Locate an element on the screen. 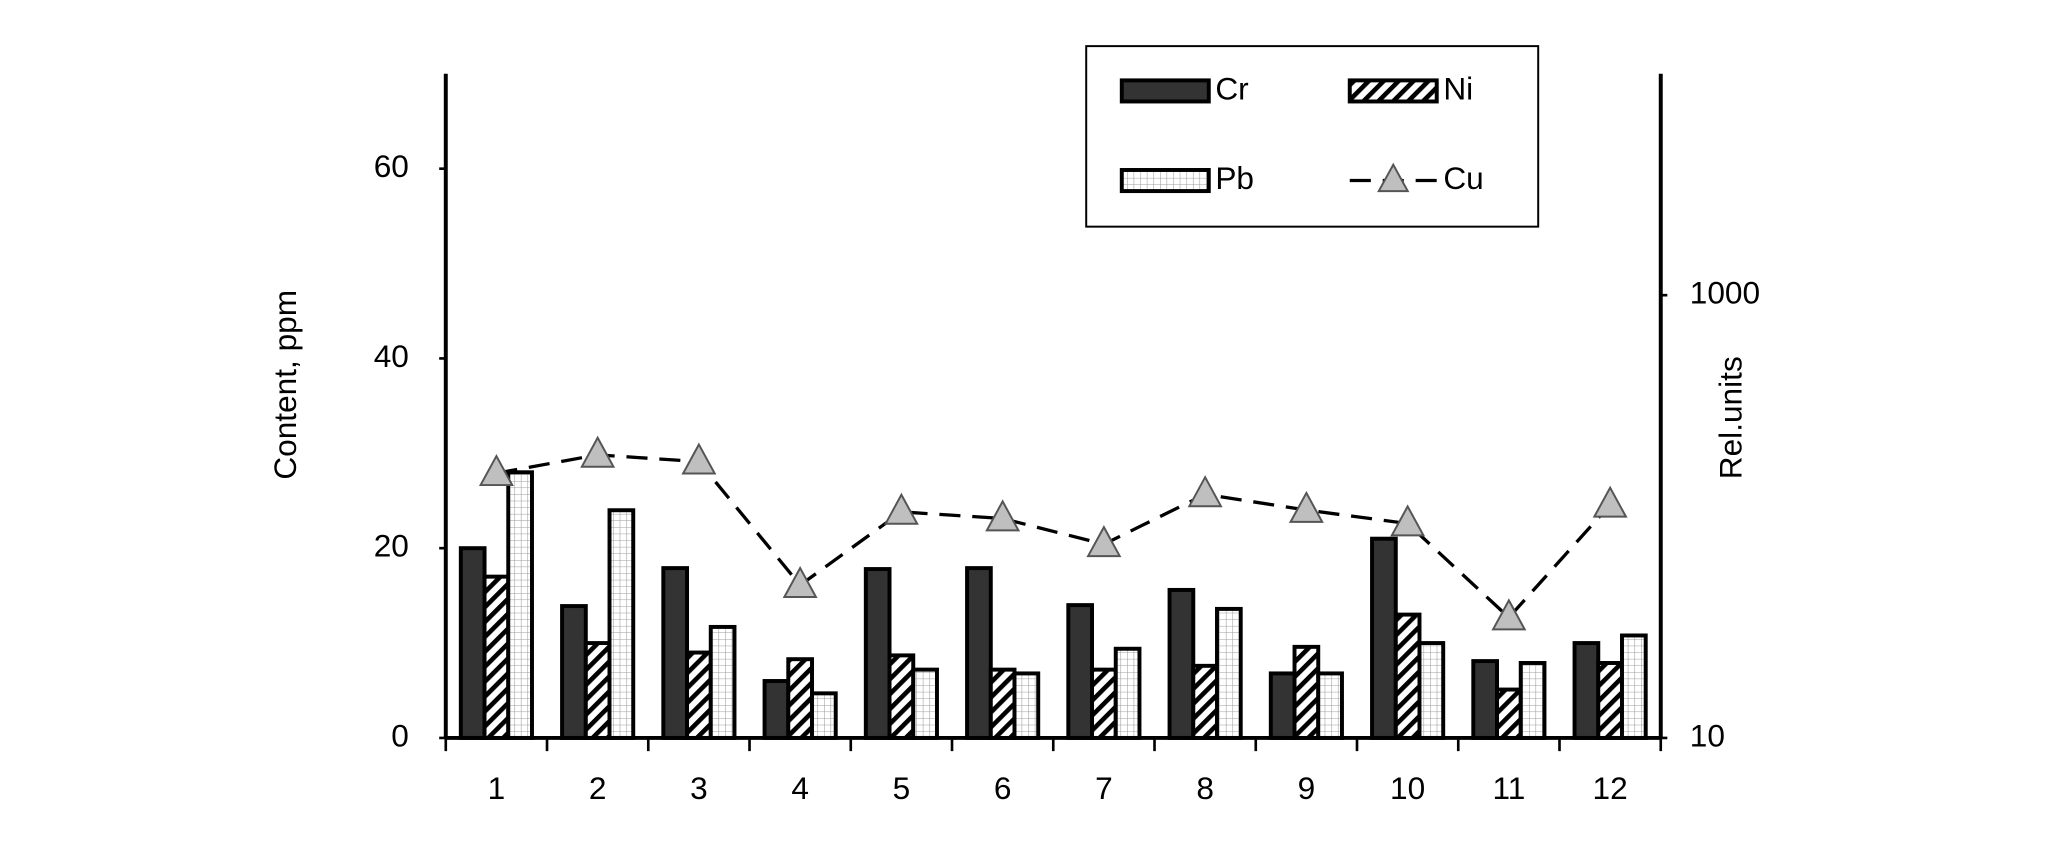 The width and height of the screenshot is (2067, 851). x-tick-label: 9 is located at coordinates (1307, 788).